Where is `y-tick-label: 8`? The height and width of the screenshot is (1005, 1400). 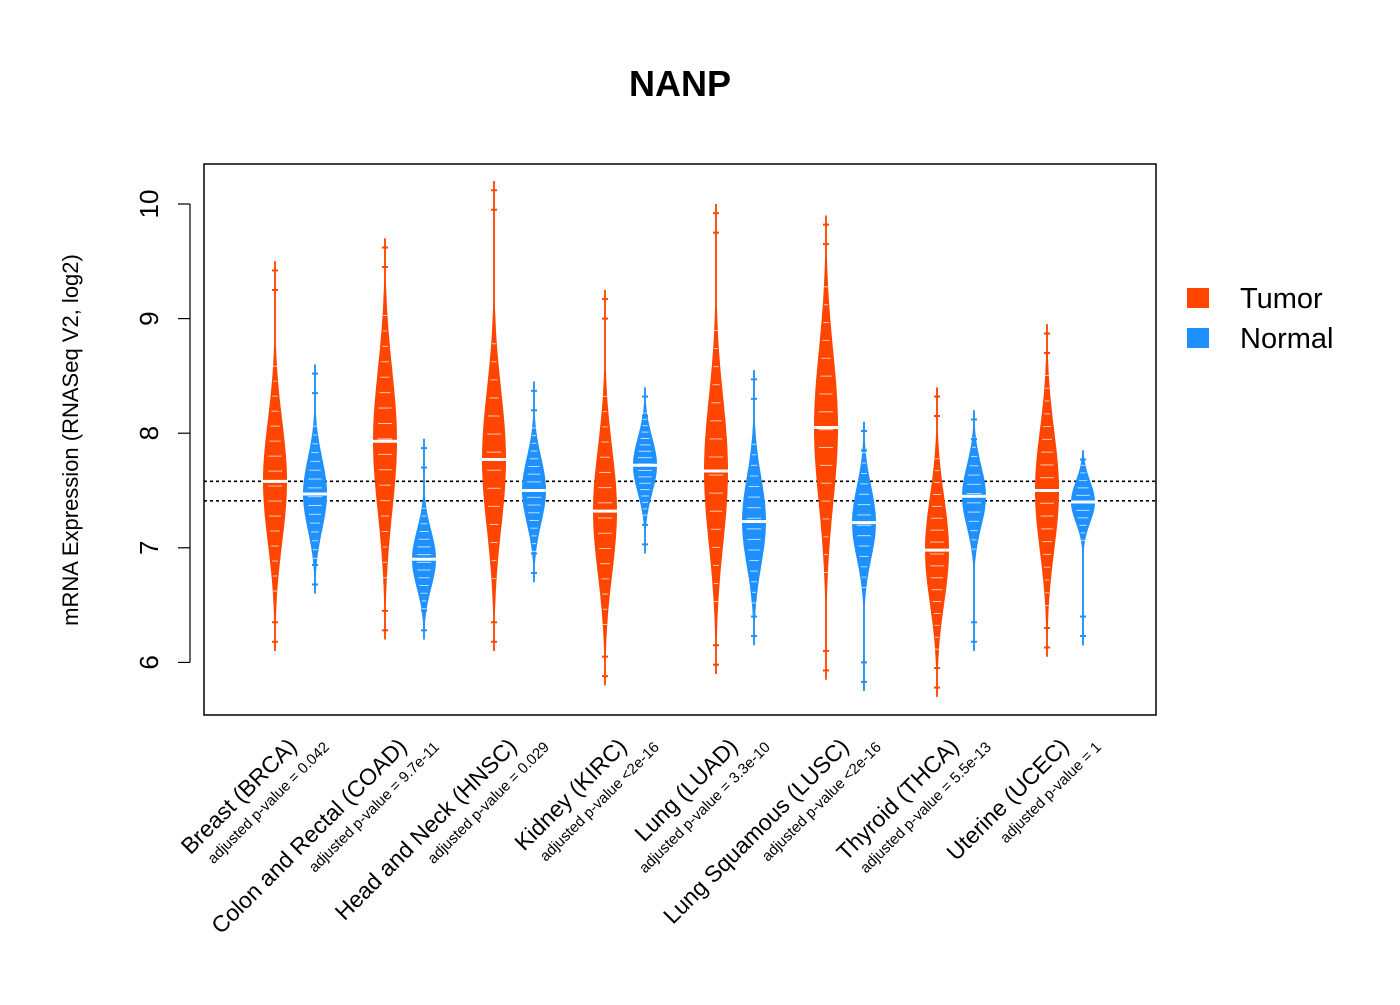
y-tick-label: 8 is located at coordinates (149, 433).